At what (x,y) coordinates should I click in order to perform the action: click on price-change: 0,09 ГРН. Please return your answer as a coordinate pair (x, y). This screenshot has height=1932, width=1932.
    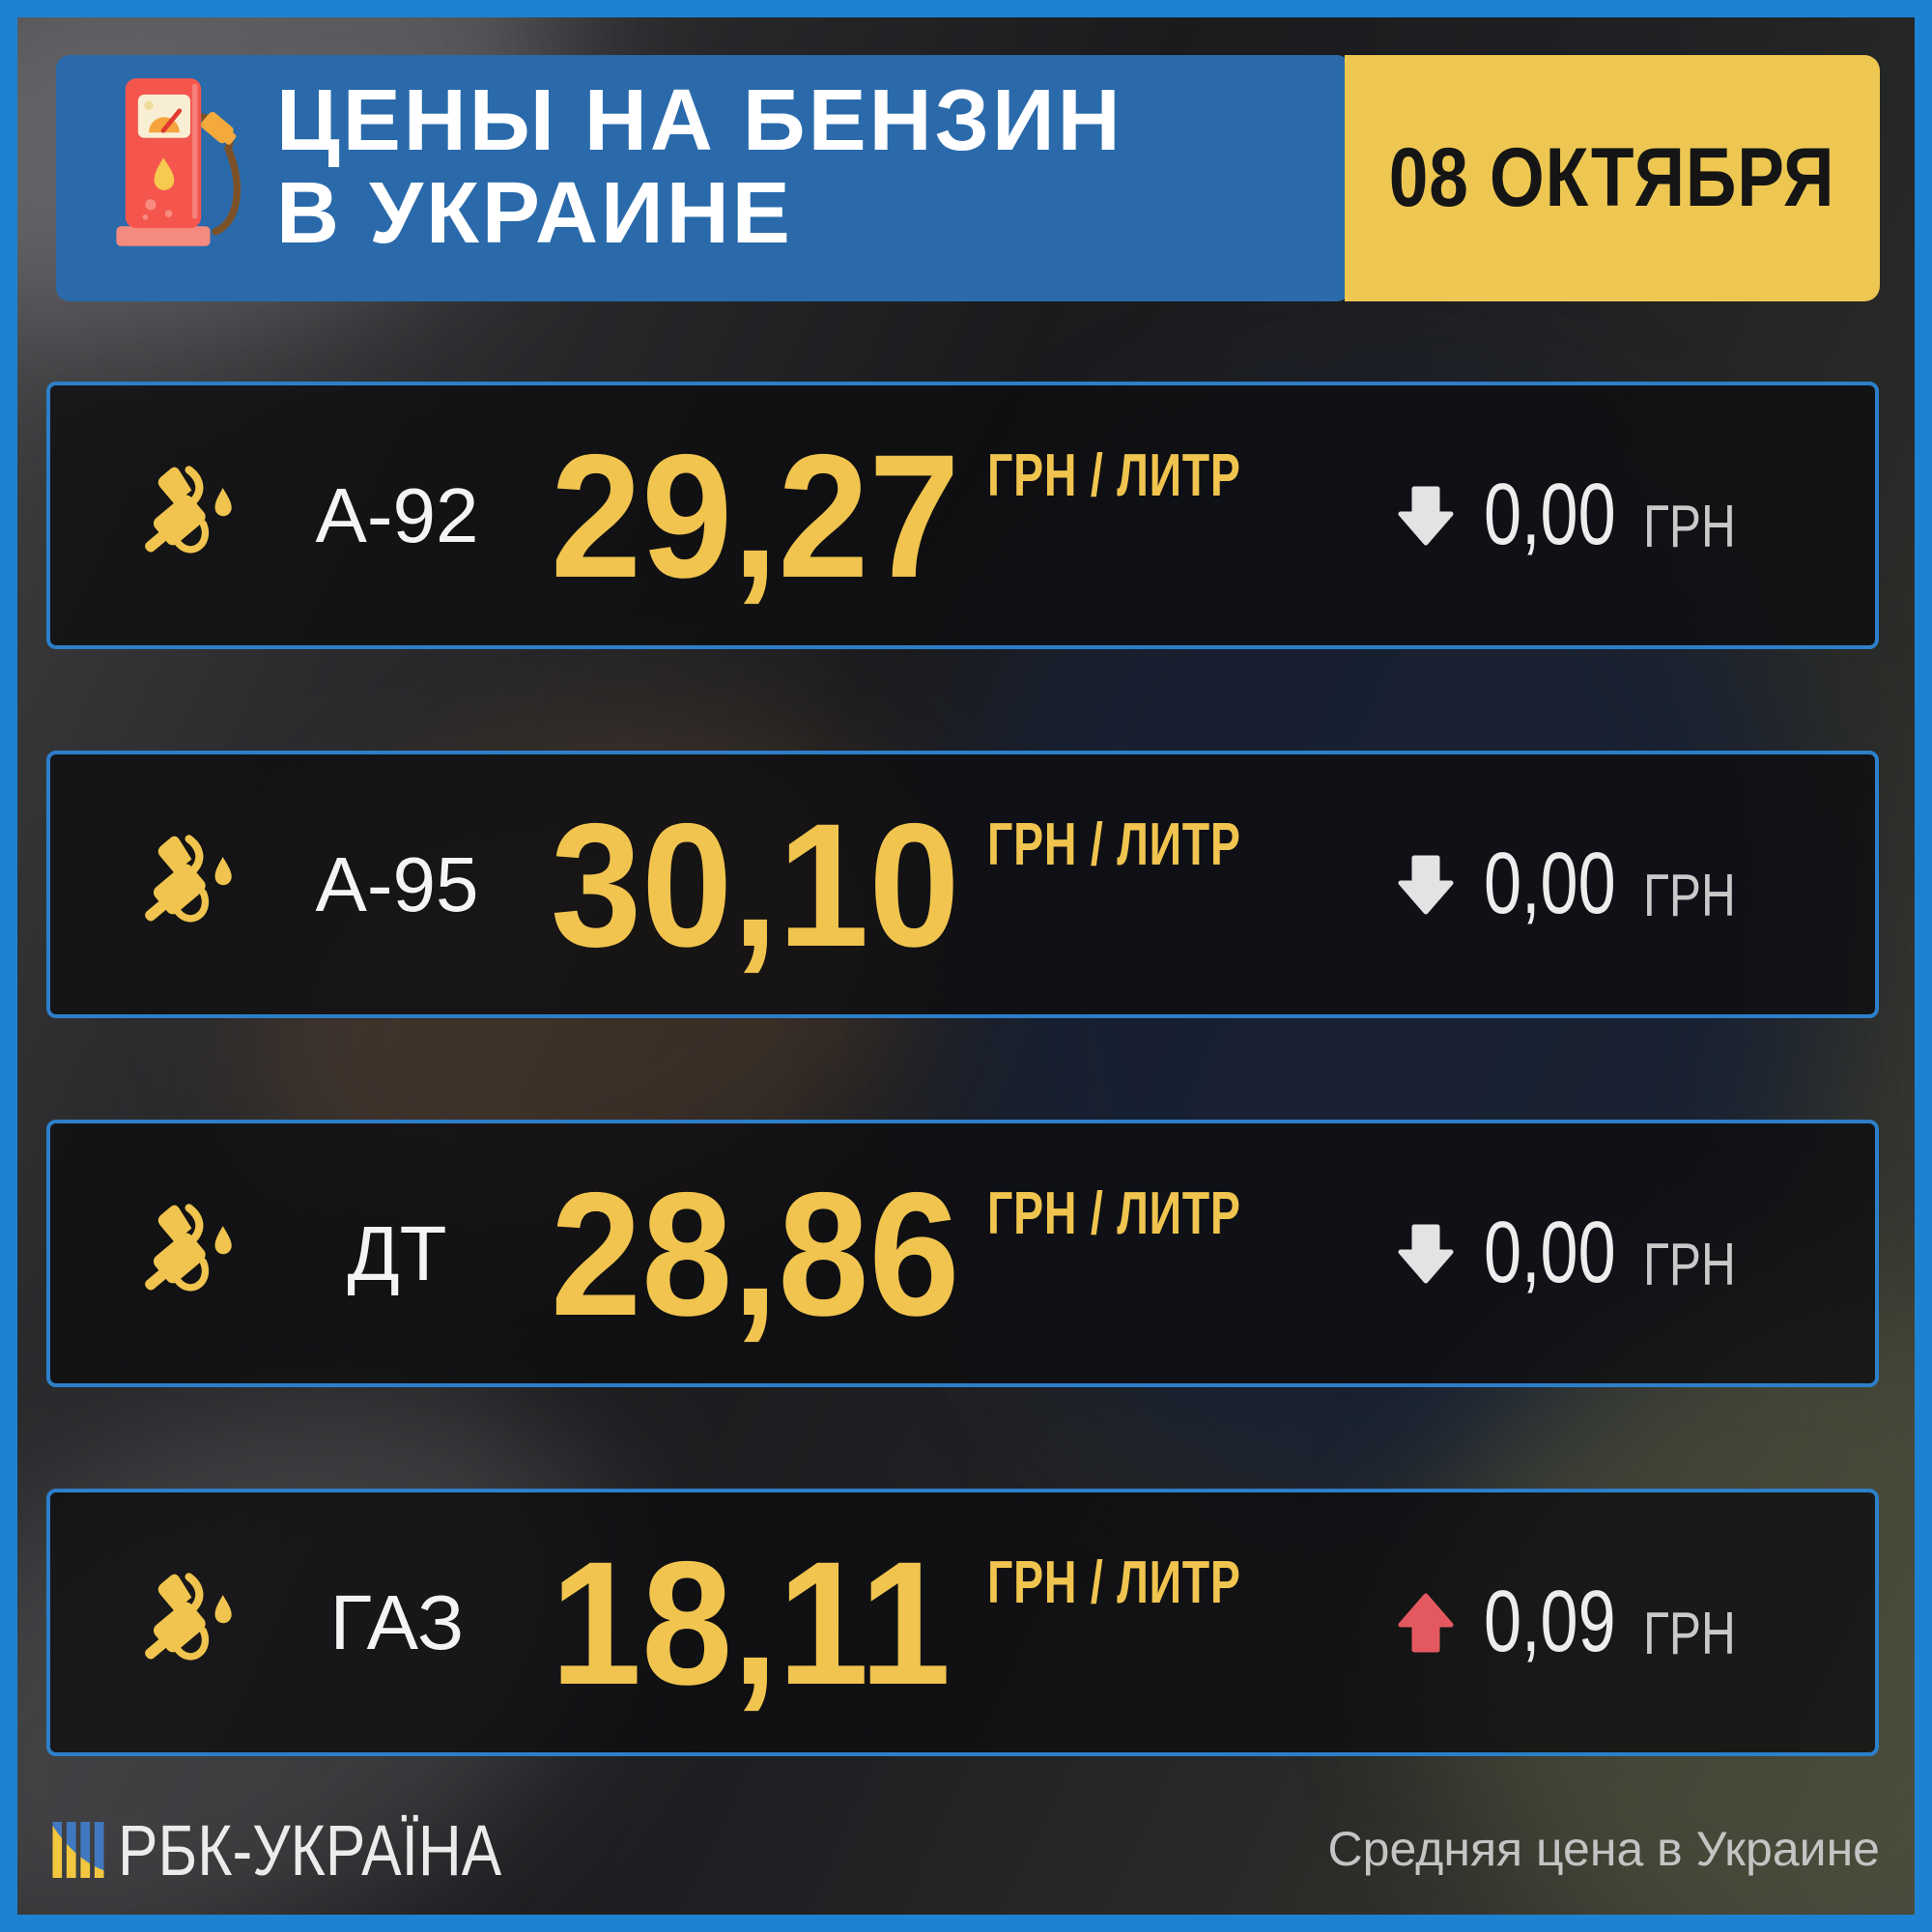
    Looking at the image, I should click on (1577, 1622).